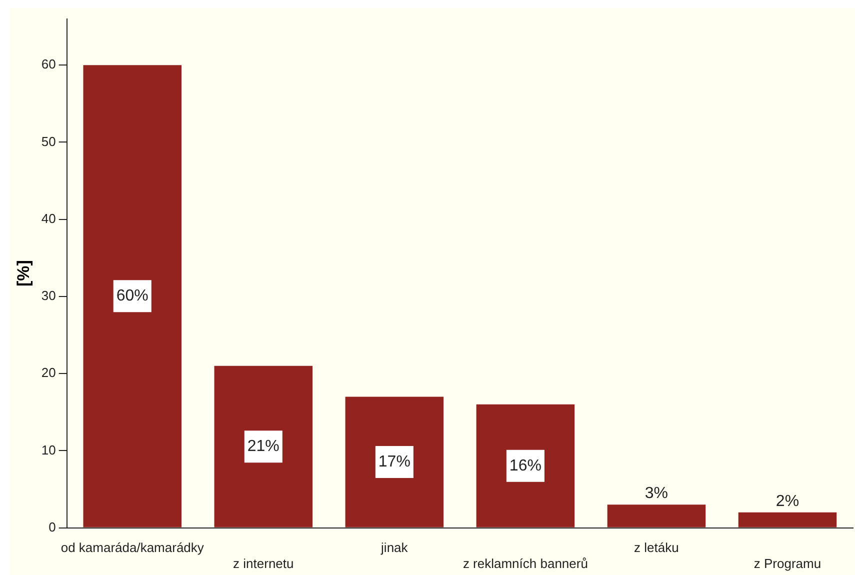 Image resolution: width=855 pixels, height=575 pixels. I want to click on y-tick-label: 0, so click(52, 526).